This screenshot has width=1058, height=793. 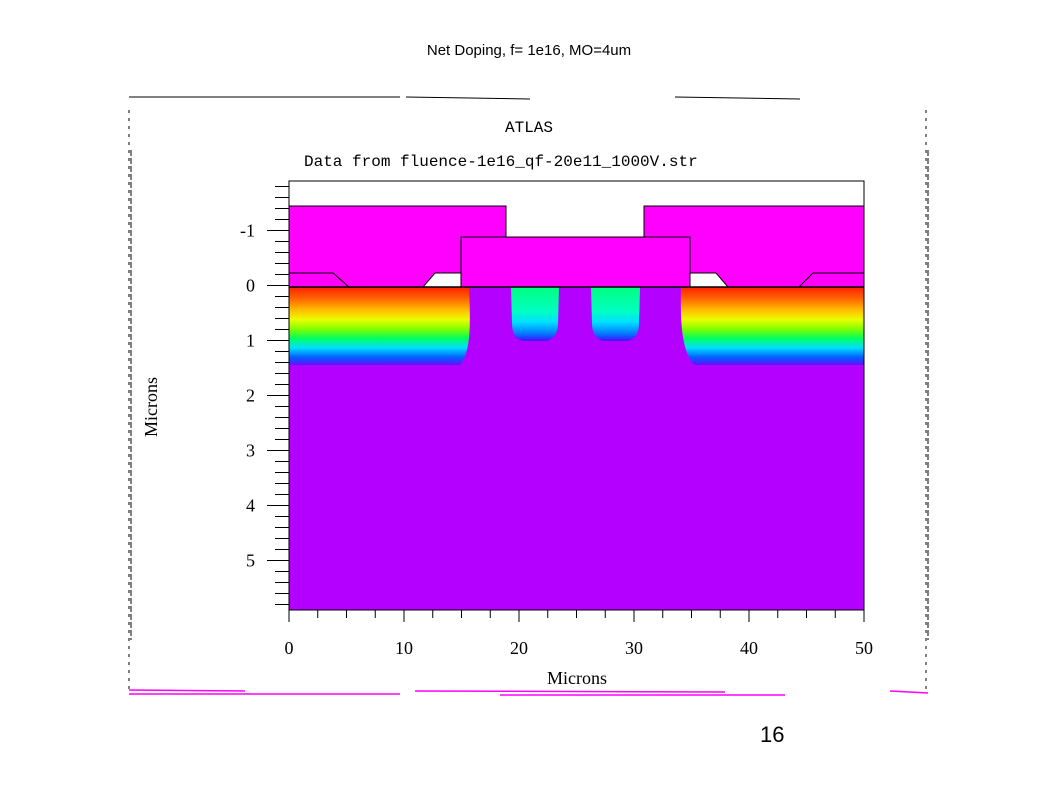 I want to click on page-number: 16, so click(x=772, y=734).